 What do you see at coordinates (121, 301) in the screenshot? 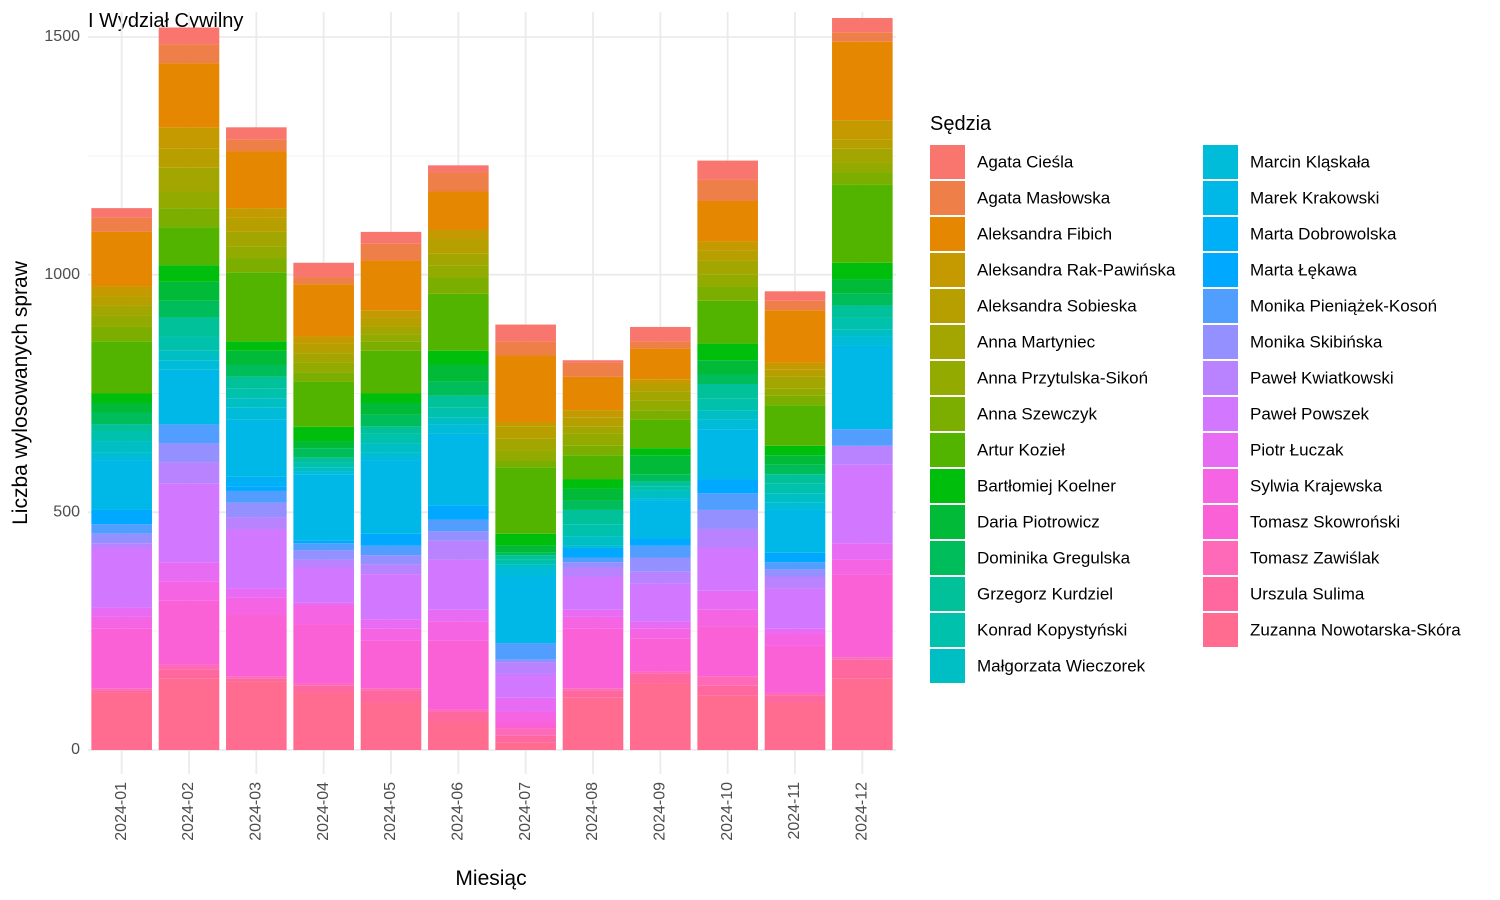
I see `bar-segment: Aleksandra Sobieska 2024-01: 20` at bounding box center [121, 301].